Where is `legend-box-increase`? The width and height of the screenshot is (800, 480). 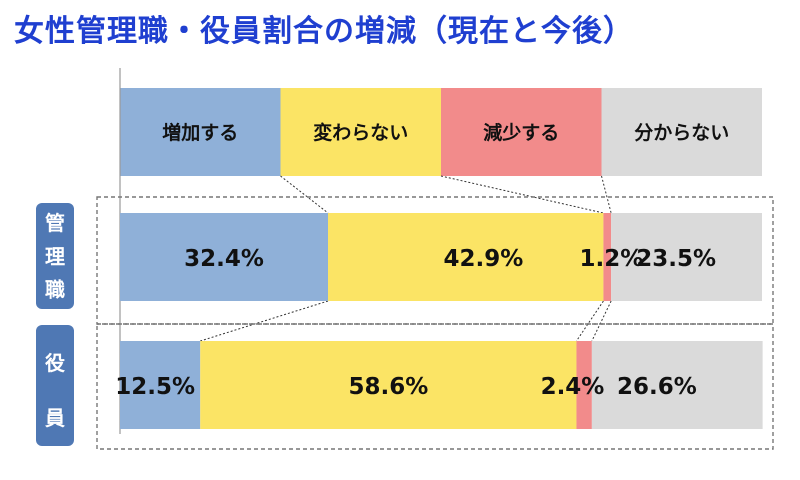 legend-box-increase is located at coordinates (200, 132).